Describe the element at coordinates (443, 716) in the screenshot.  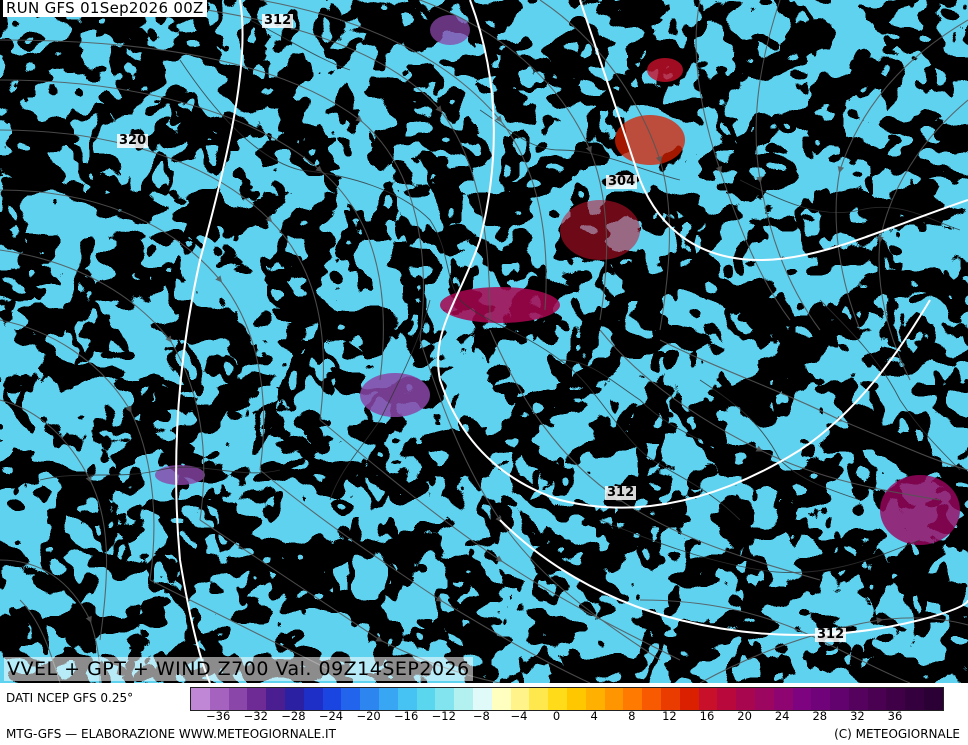
I see `scale-tick-label: −12` at that location.